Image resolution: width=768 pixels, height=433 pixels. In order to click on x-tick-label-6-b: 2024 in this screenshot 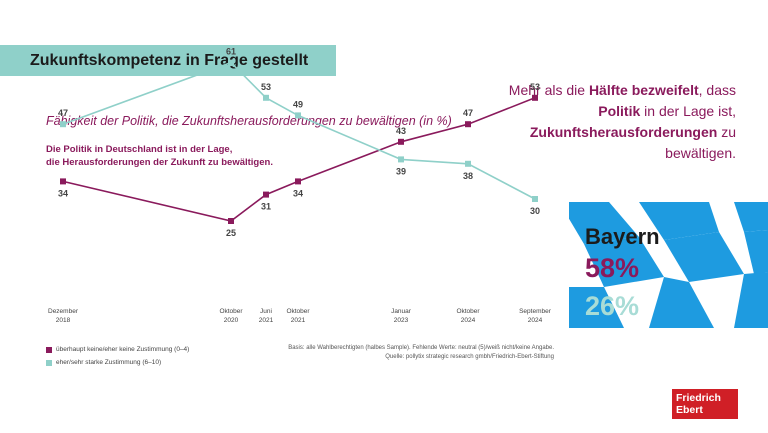, I will do `click(535, 320)`.